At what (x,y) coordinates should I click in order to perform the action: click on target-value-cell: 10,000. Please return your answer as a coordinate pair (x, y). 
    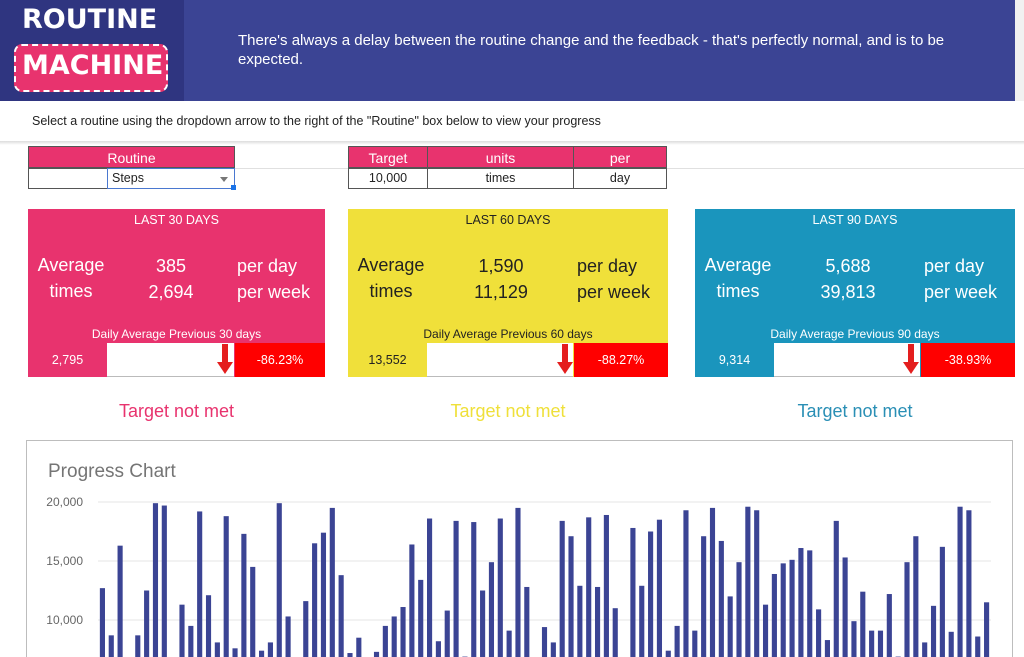
    Looking at the image, I should click on (388, 178).